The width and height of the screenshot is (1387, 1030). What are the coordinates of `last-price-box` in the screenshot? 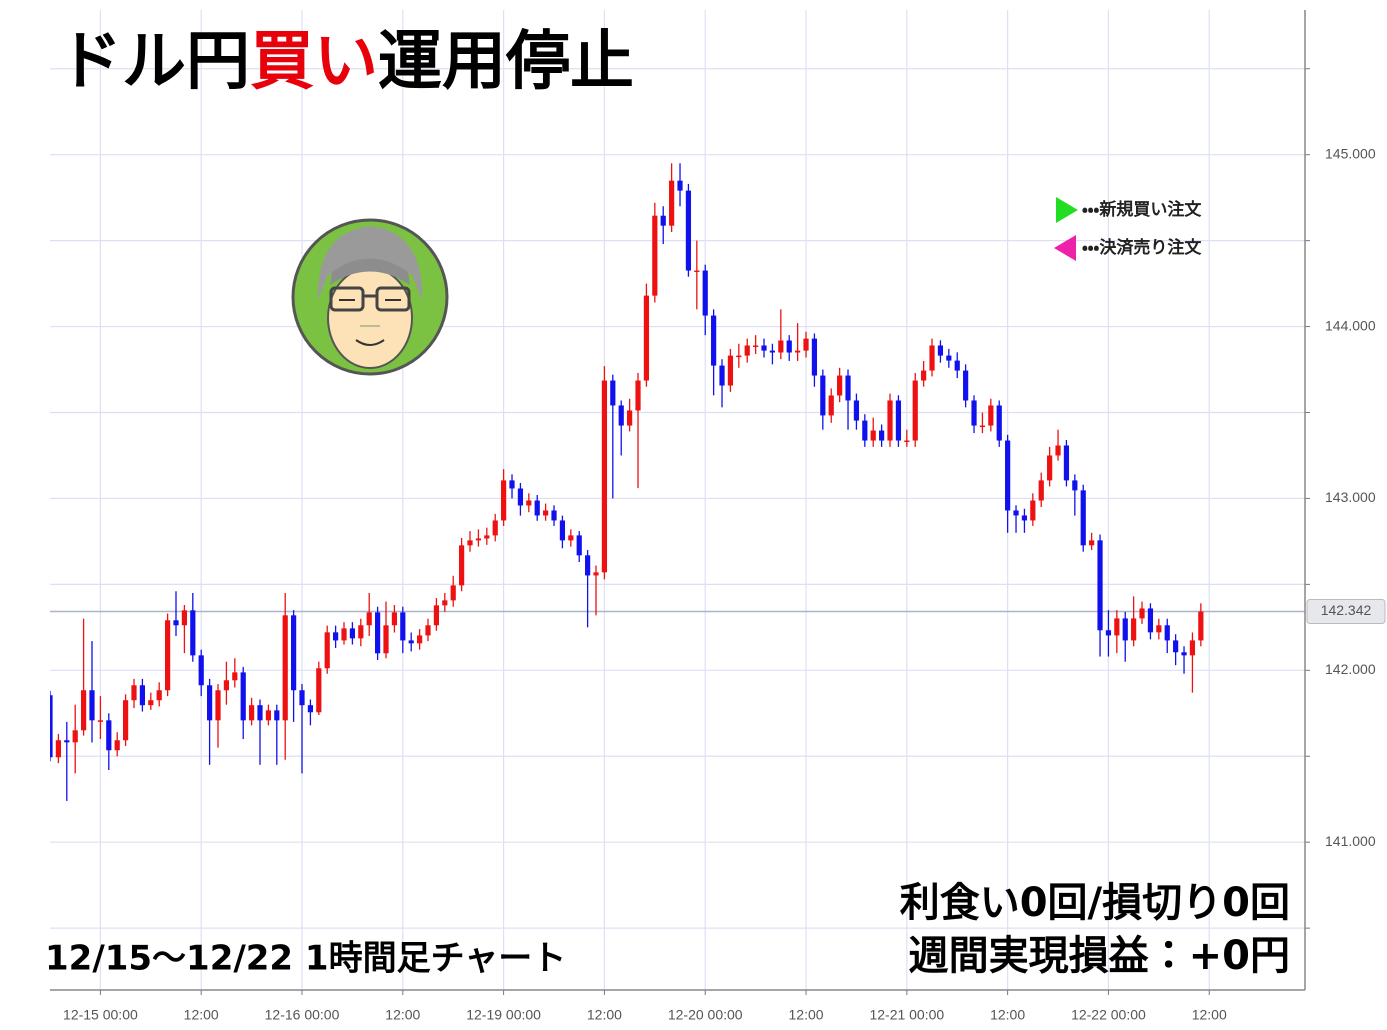 It's located at (1346, 612).